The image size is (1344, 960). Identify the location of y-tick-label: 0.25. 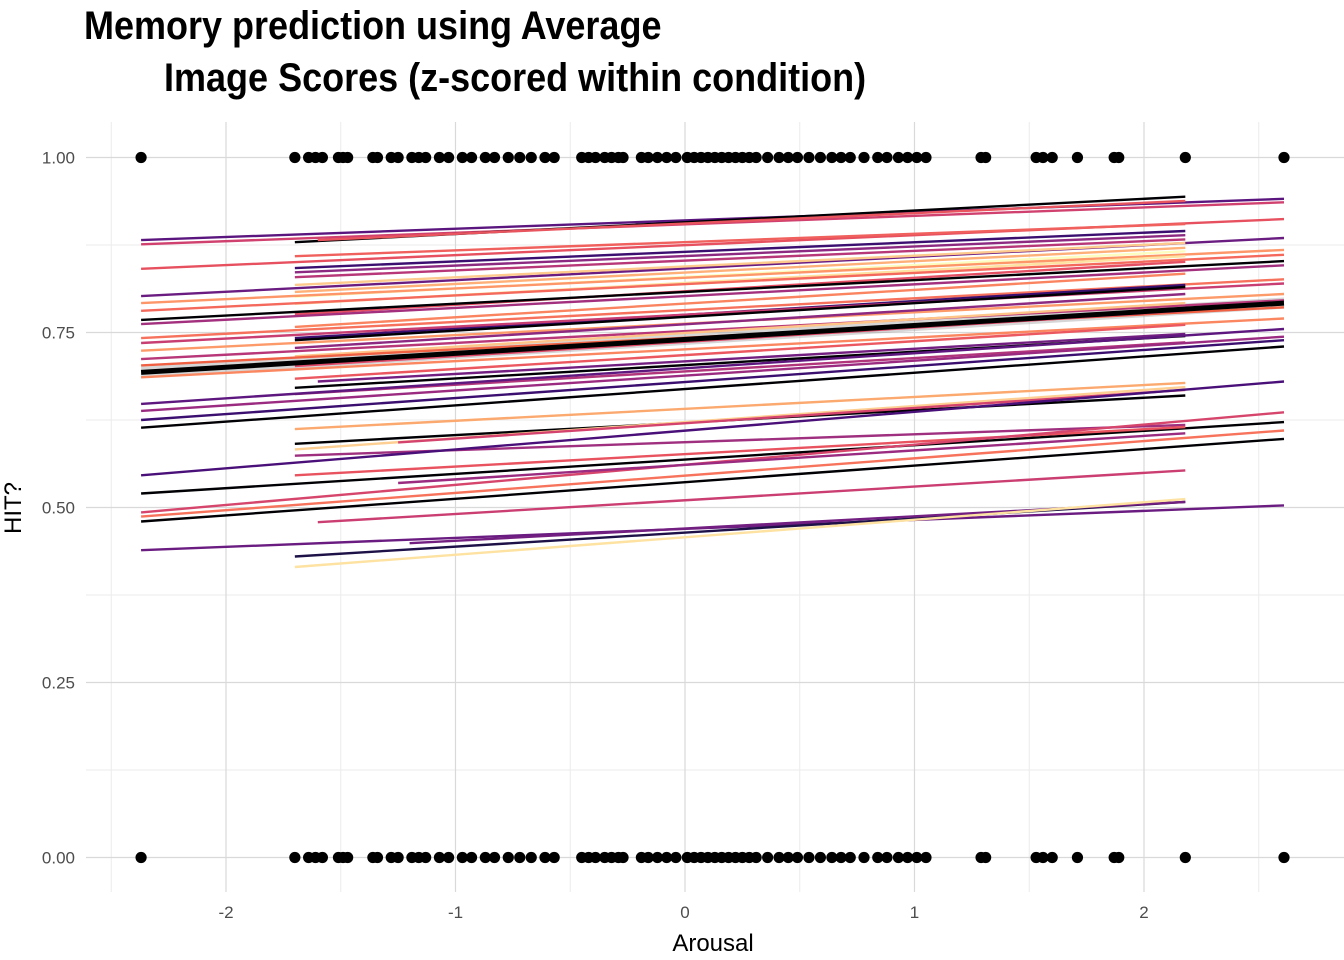
(58, 683).